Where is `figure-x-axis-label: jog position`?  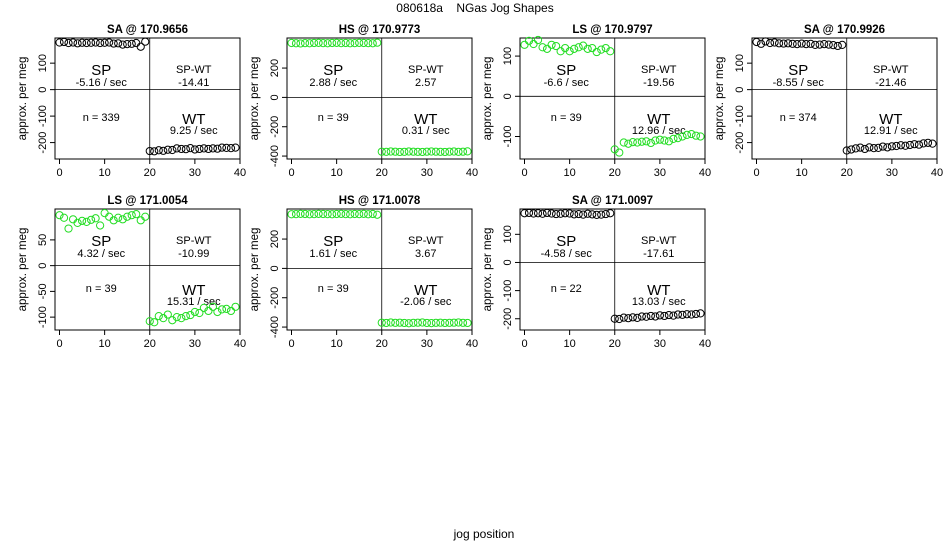 figure-x-axis-label: jog position is located at coordinates (484, 534).